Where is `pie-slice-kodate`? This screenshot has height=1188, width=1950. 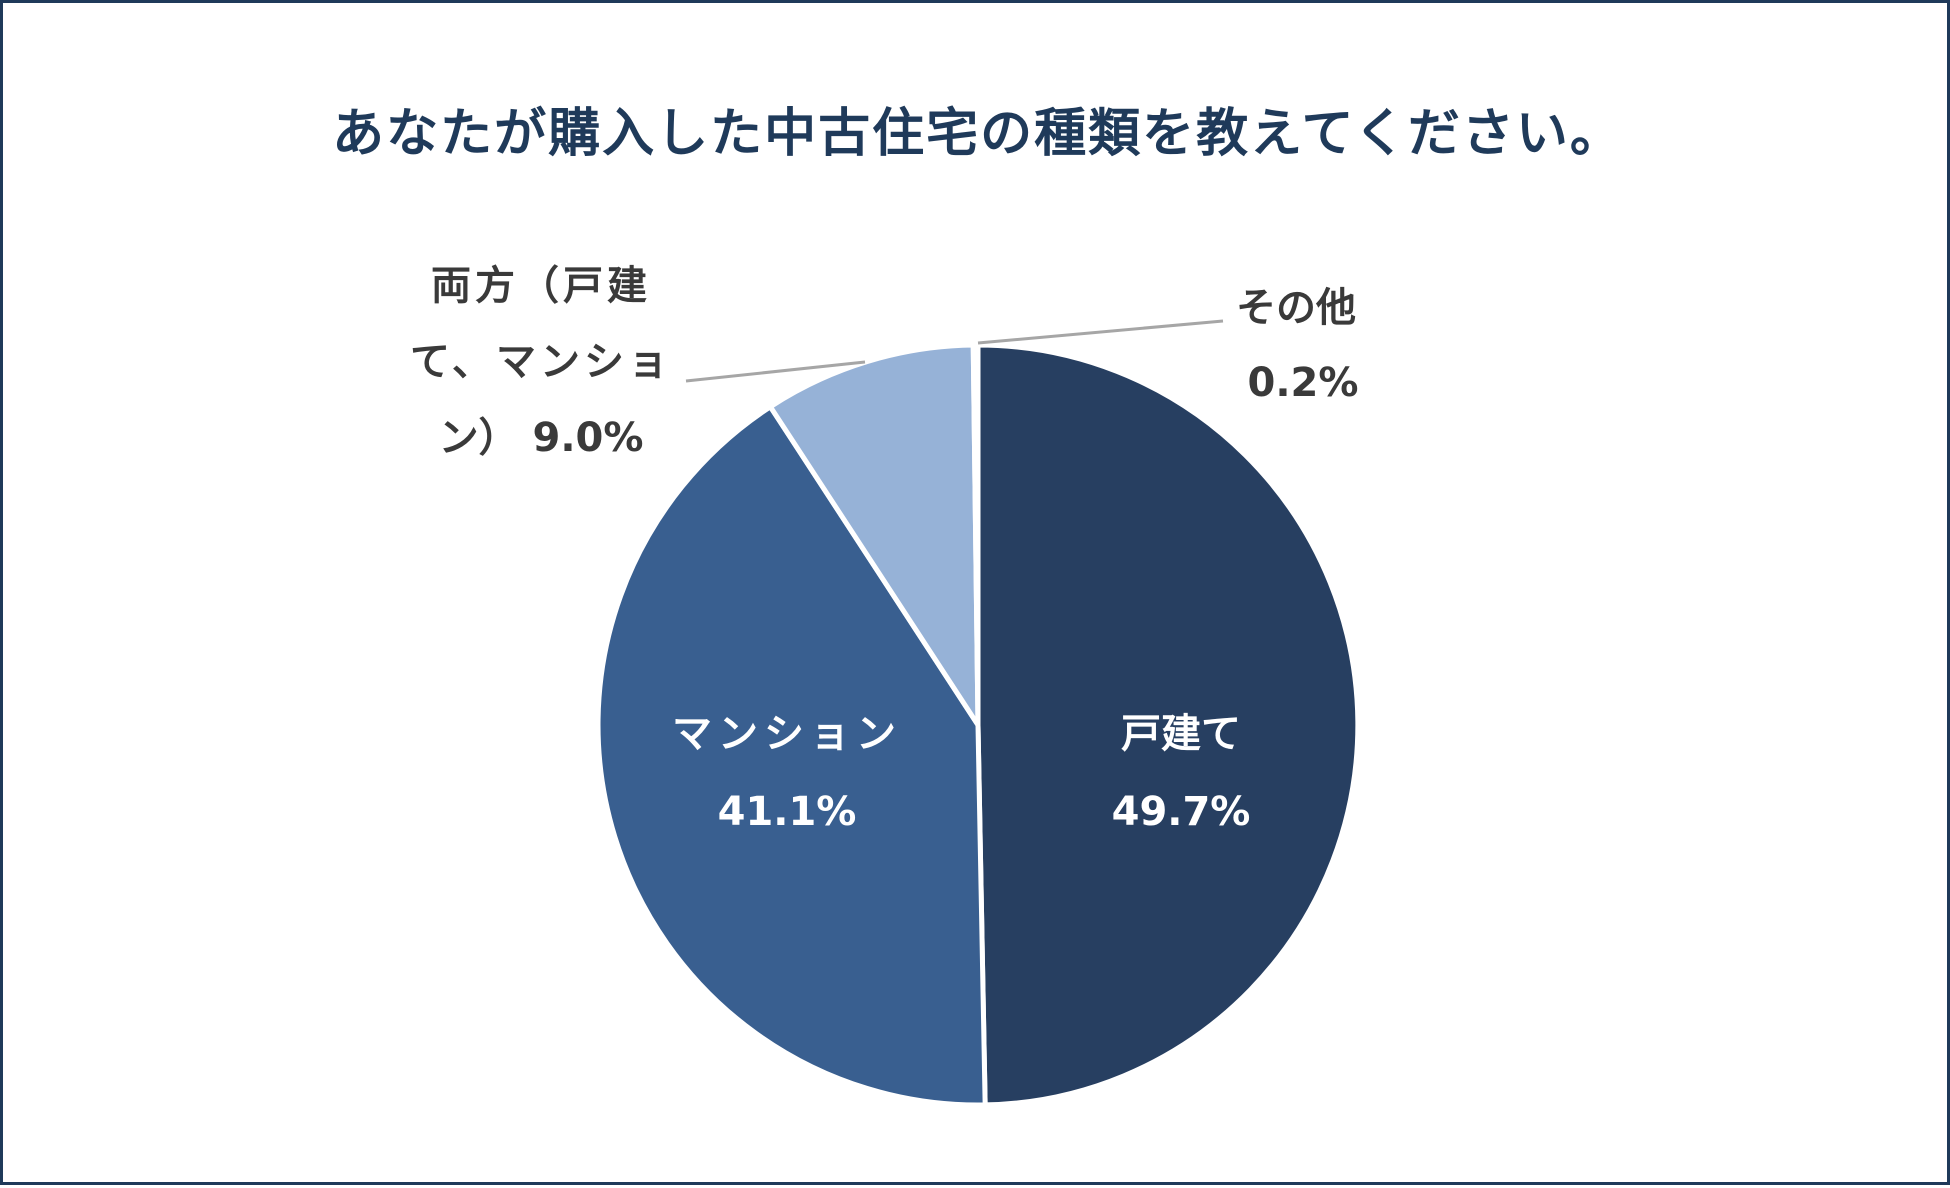 pie-slice-kodate is located at coordinates (1168, 725).